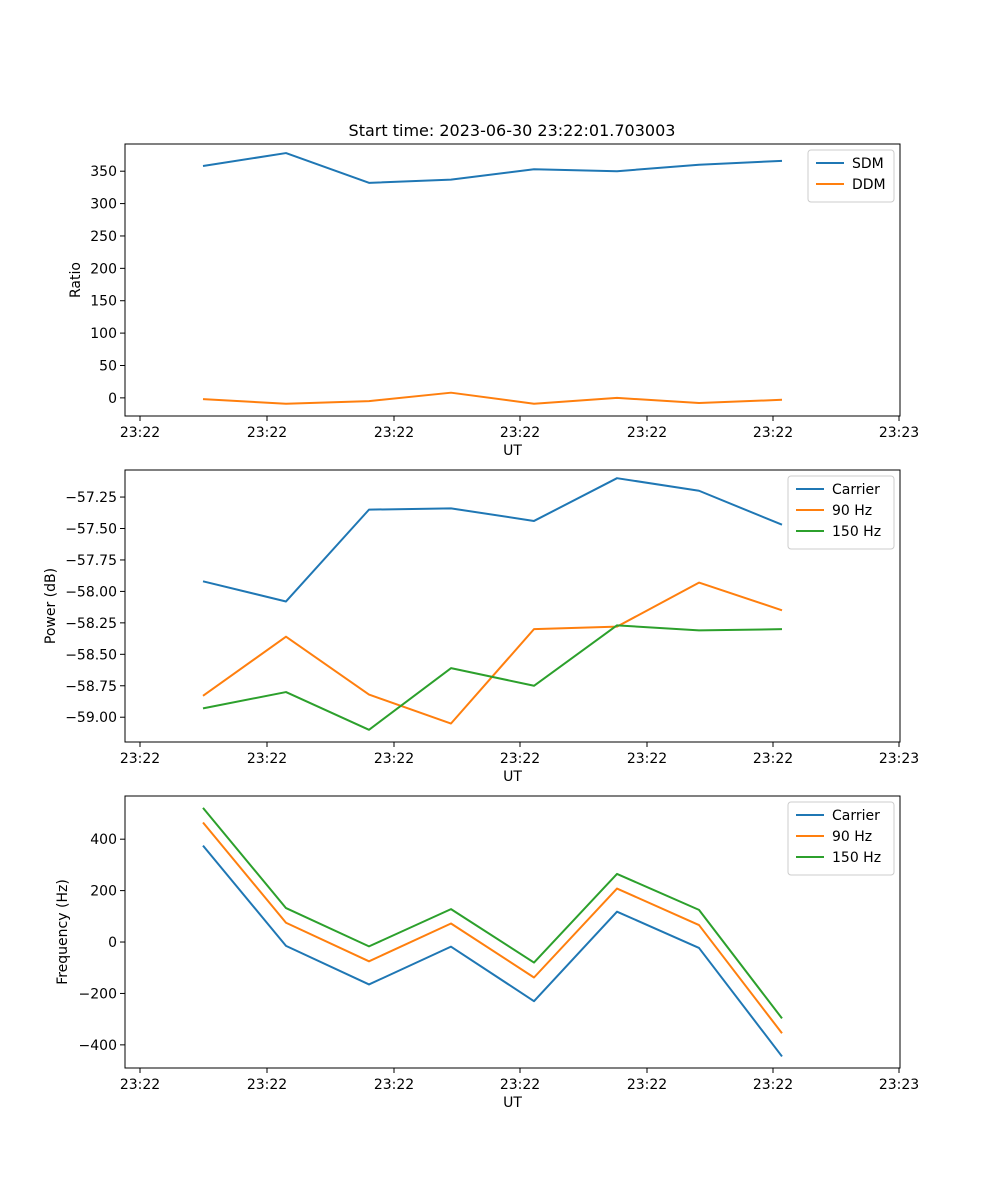 This screenshot has width=1000, height=1200. Describe the element at coordinates (869, 185) in the screenshot. I see `legend-label: DDM` at that location.